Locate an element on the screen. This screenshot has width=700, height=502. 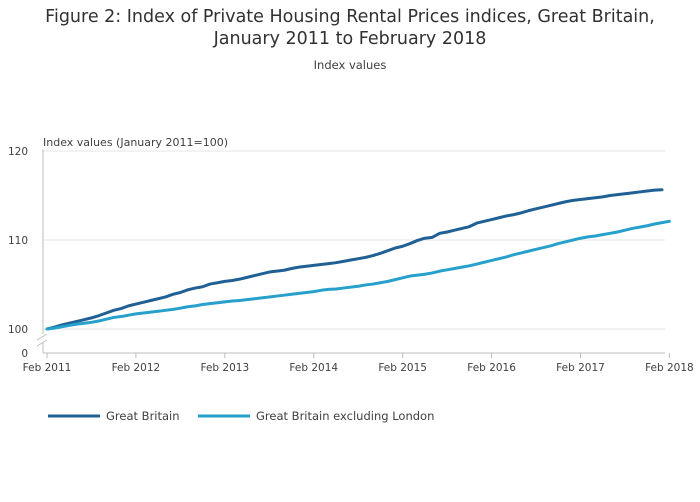
y-axis-title: Index values (January 2011=100) is located at coordinates (135, 142).